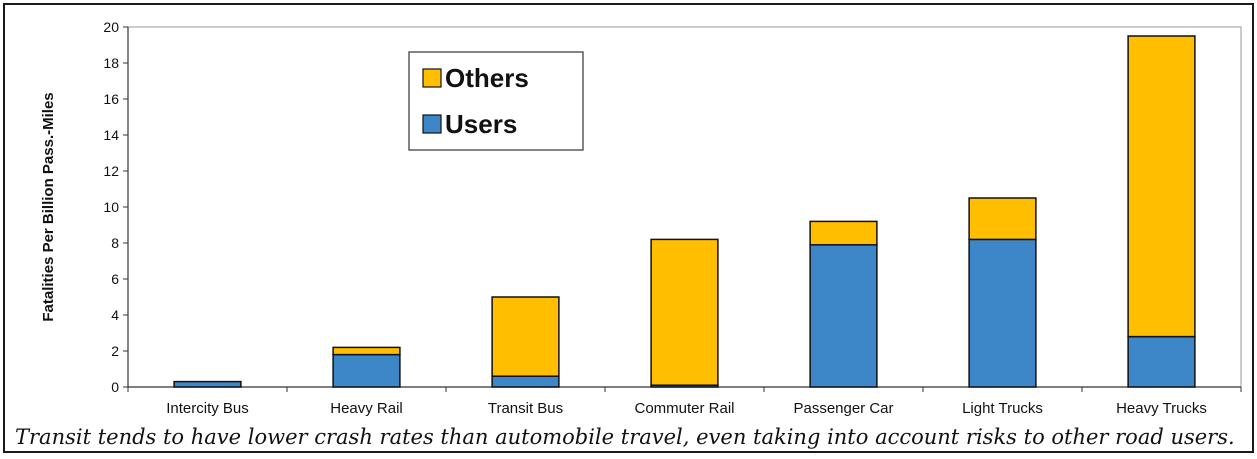 The height and width of the screenshot is (459, 1257). I want to click on legend-label-others: Others, so click(487, 78).